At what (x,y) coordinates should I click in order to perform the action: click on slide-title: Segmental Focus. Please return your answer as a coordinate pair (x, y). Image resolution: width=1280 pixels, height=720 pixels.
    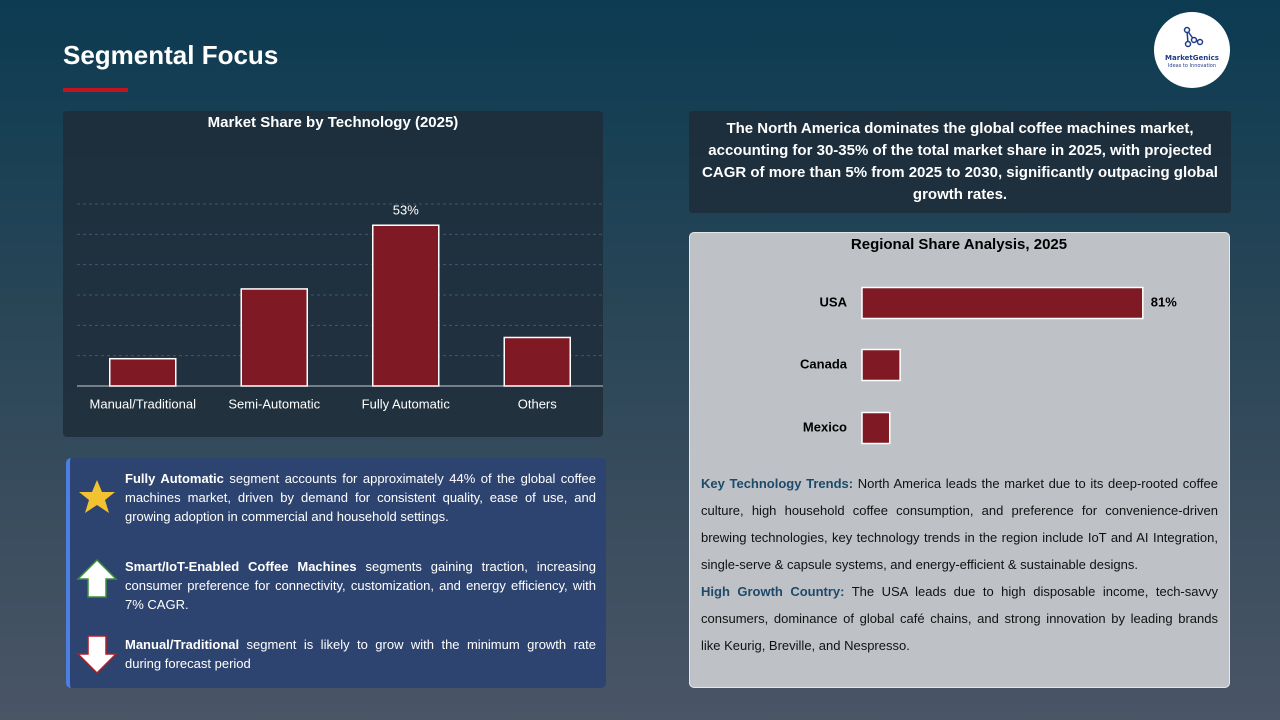
    Looking at the image, I should click on (171, 55).